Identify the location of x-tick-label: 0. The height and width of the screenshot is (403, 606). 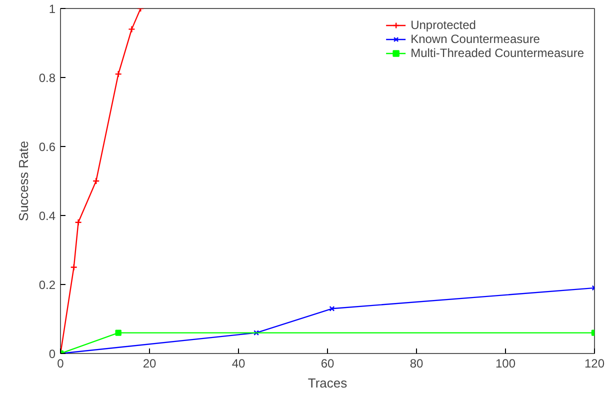
(60, 363).